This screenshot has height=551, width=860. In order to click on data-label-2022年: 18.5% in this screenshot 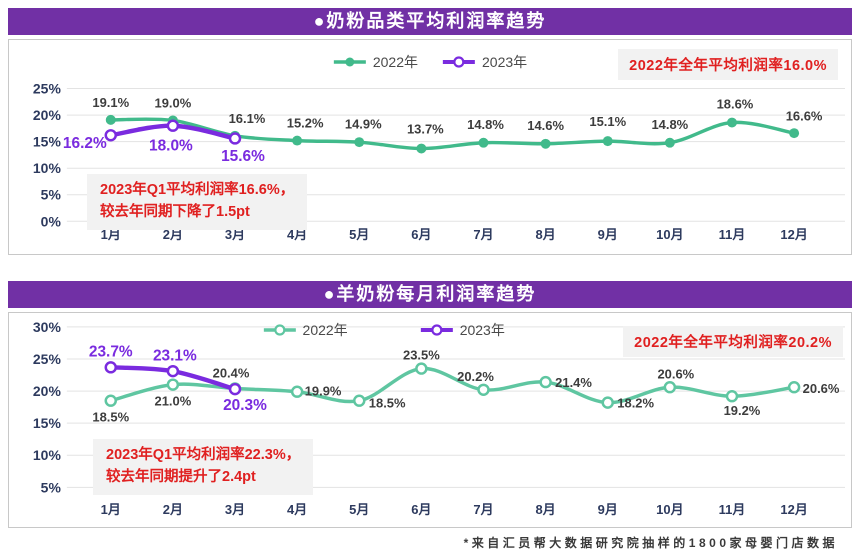, I will do `click(387, 403)`.